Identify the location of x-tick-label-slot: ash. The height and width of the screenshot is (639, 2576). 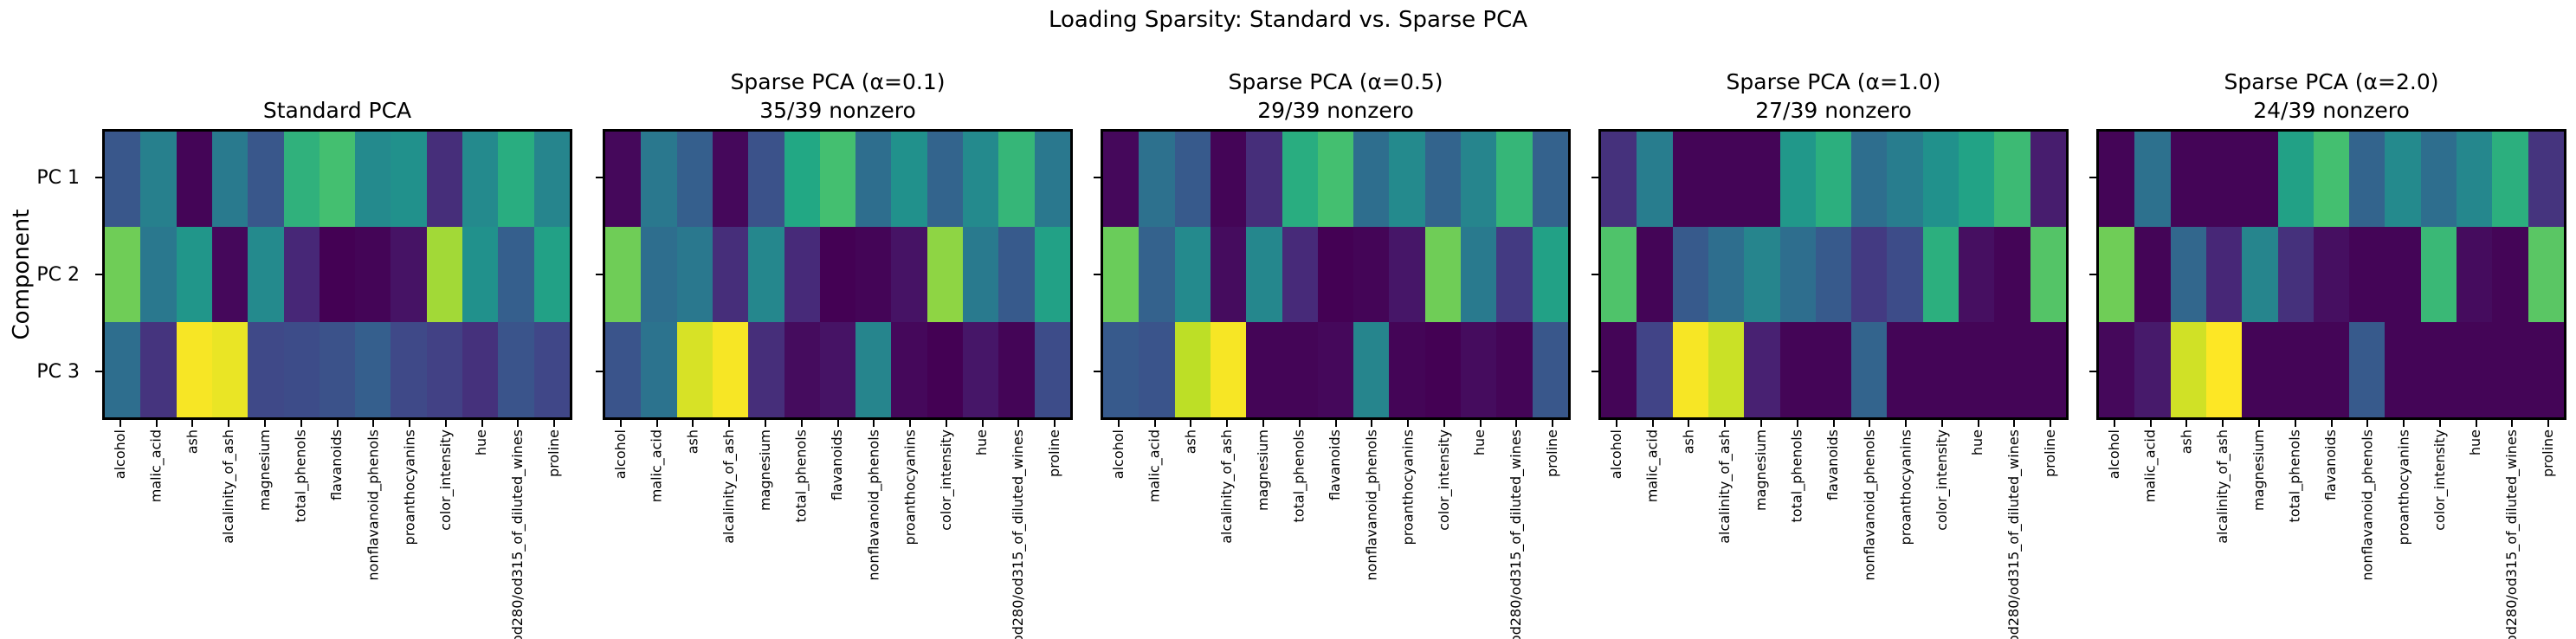
(2187, 534).